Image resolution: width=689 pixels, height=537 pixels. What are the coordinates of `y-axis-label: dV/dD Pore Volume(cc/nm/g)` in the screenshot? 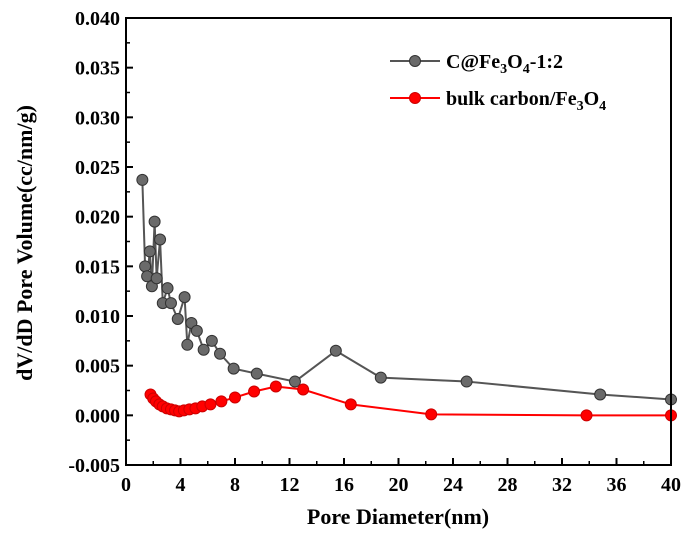 It's located at (24, 243).